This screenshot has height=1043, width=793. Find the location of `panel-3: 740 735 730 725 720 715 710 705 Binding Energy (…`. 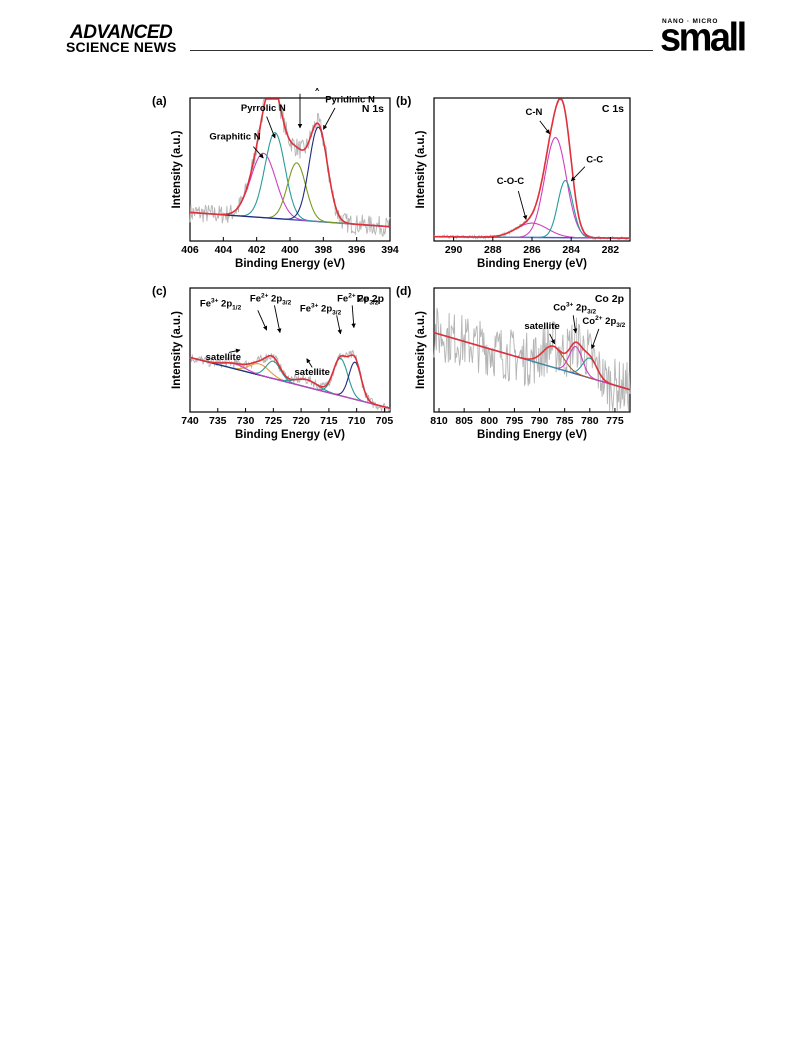

panel-3: 740 735 730 725 720 715 710 705 Binding Energy (… is located at coordinates (272, 362).